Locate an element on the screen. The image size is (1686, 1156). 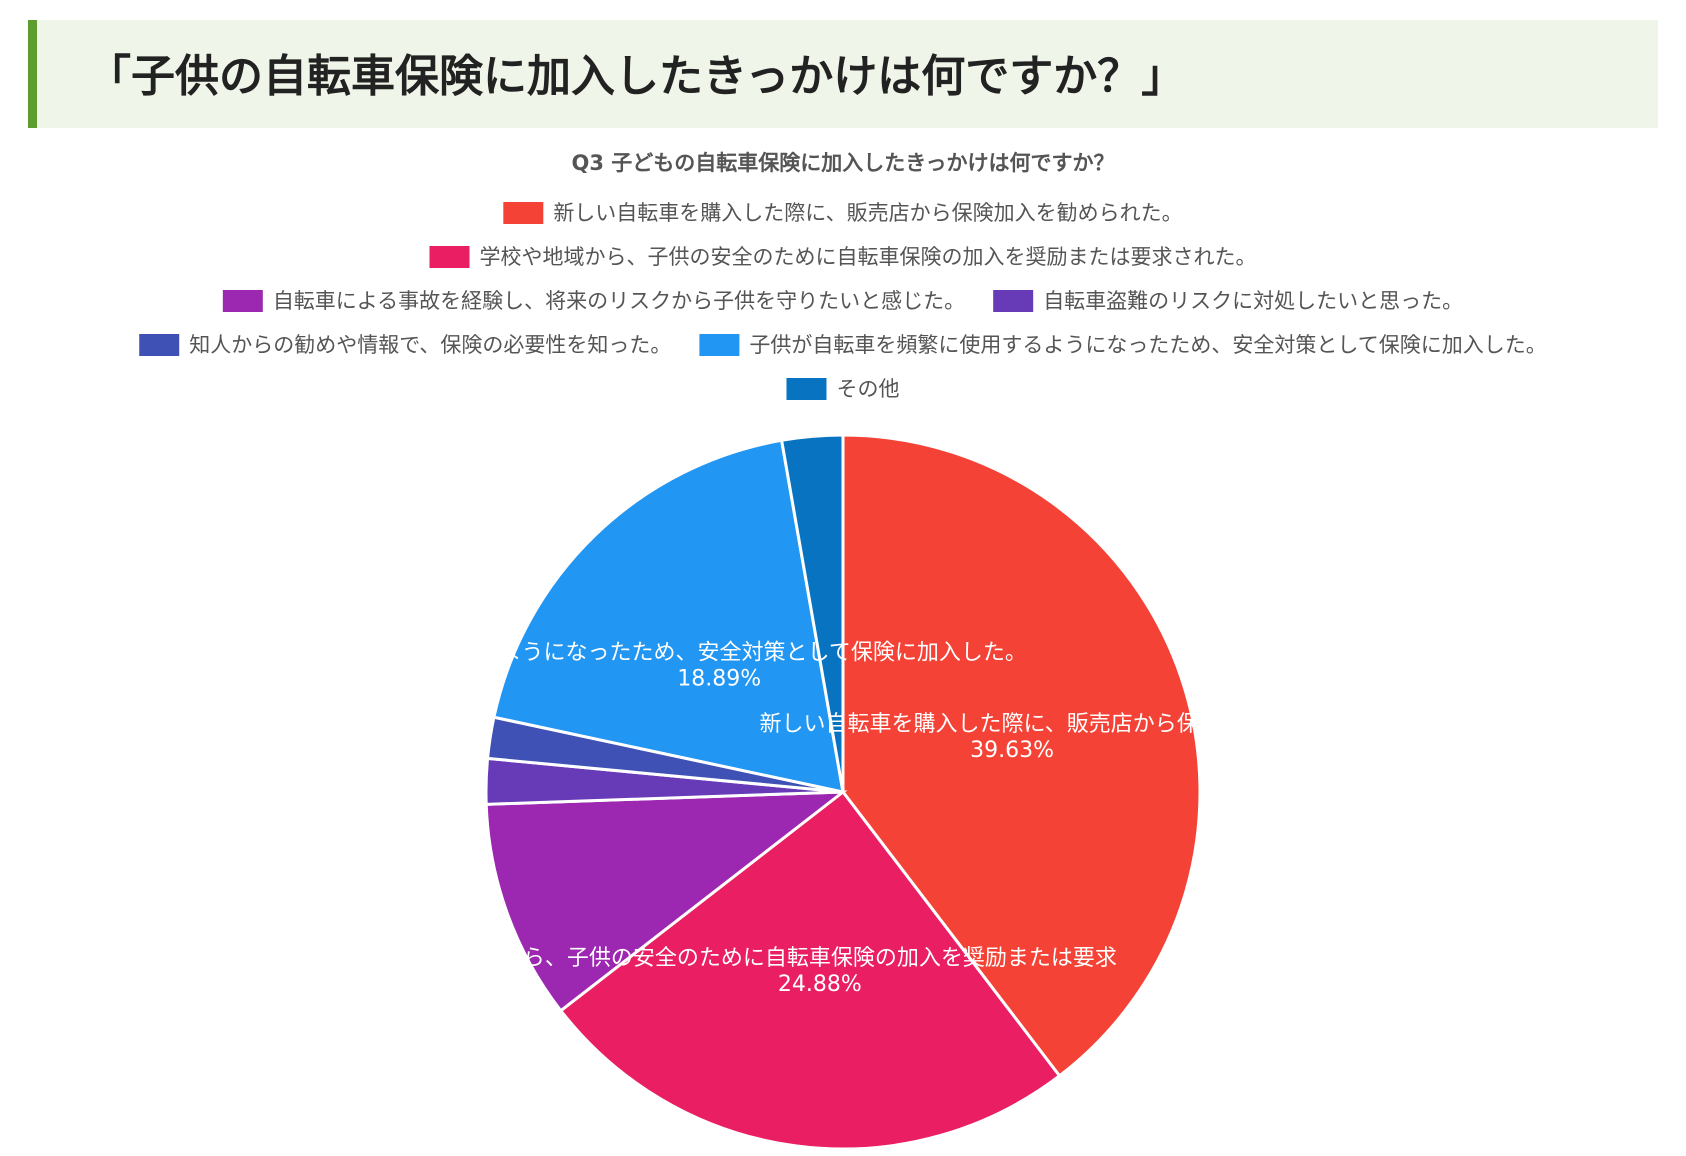
legend-label-6: 子供が自転車を頻繁に使用するようになったため、安全対策として保険に加入した。 is located at coordinates (1147, 345).